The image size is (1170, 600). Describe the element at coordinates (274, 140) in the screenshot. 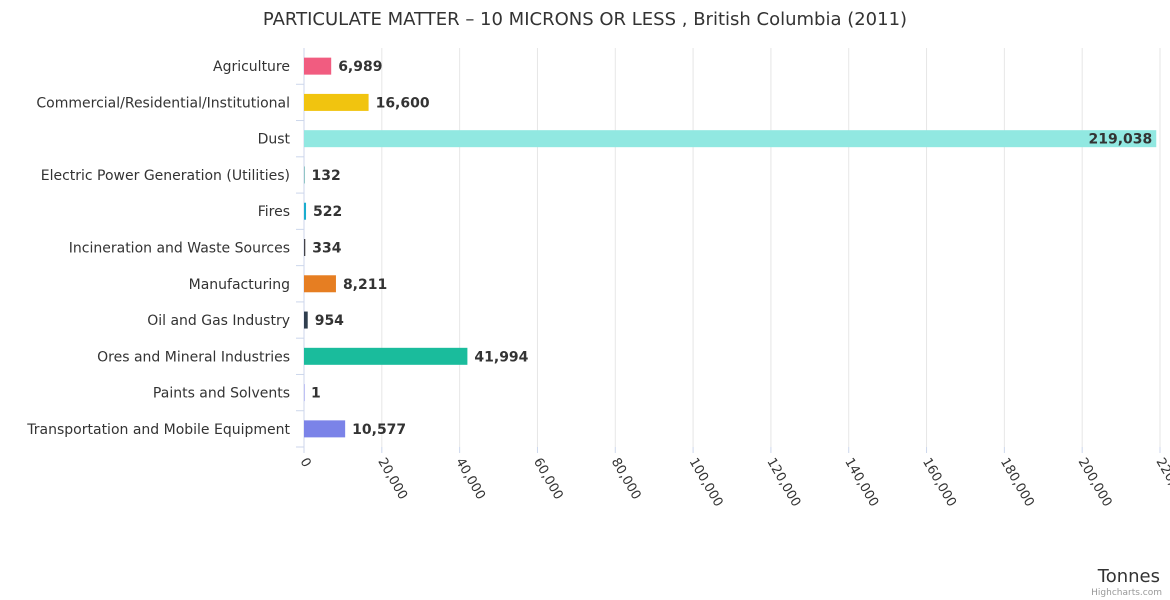

I see `category-label: Dust` at that location.